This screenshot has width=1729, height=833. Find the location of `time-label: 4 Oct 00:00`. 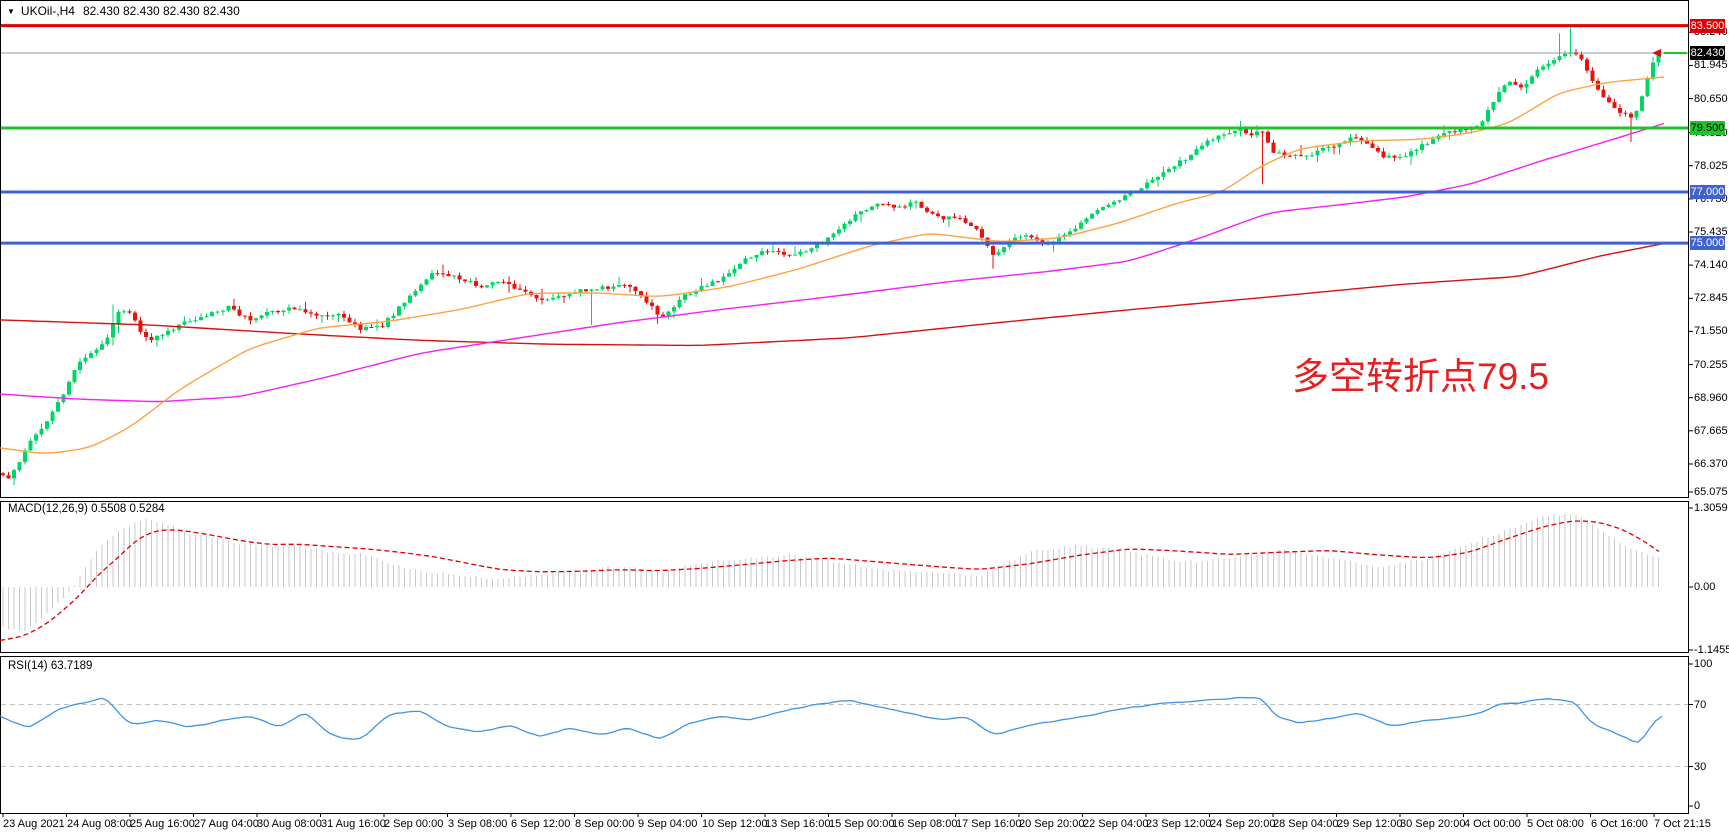

time-label: 4 Oct 00:00 is located at coordinates (1492, 824).